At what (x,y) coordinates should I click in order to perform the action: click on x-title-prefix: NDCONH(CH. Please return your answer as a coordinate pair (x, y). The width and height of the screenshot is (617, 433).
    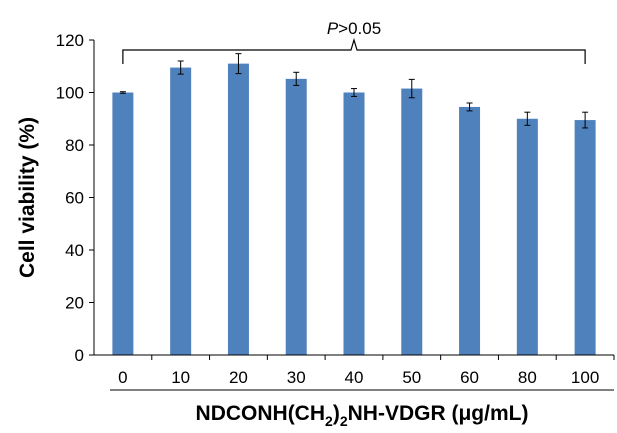
    Looking at the image, I should click on (261, 413).